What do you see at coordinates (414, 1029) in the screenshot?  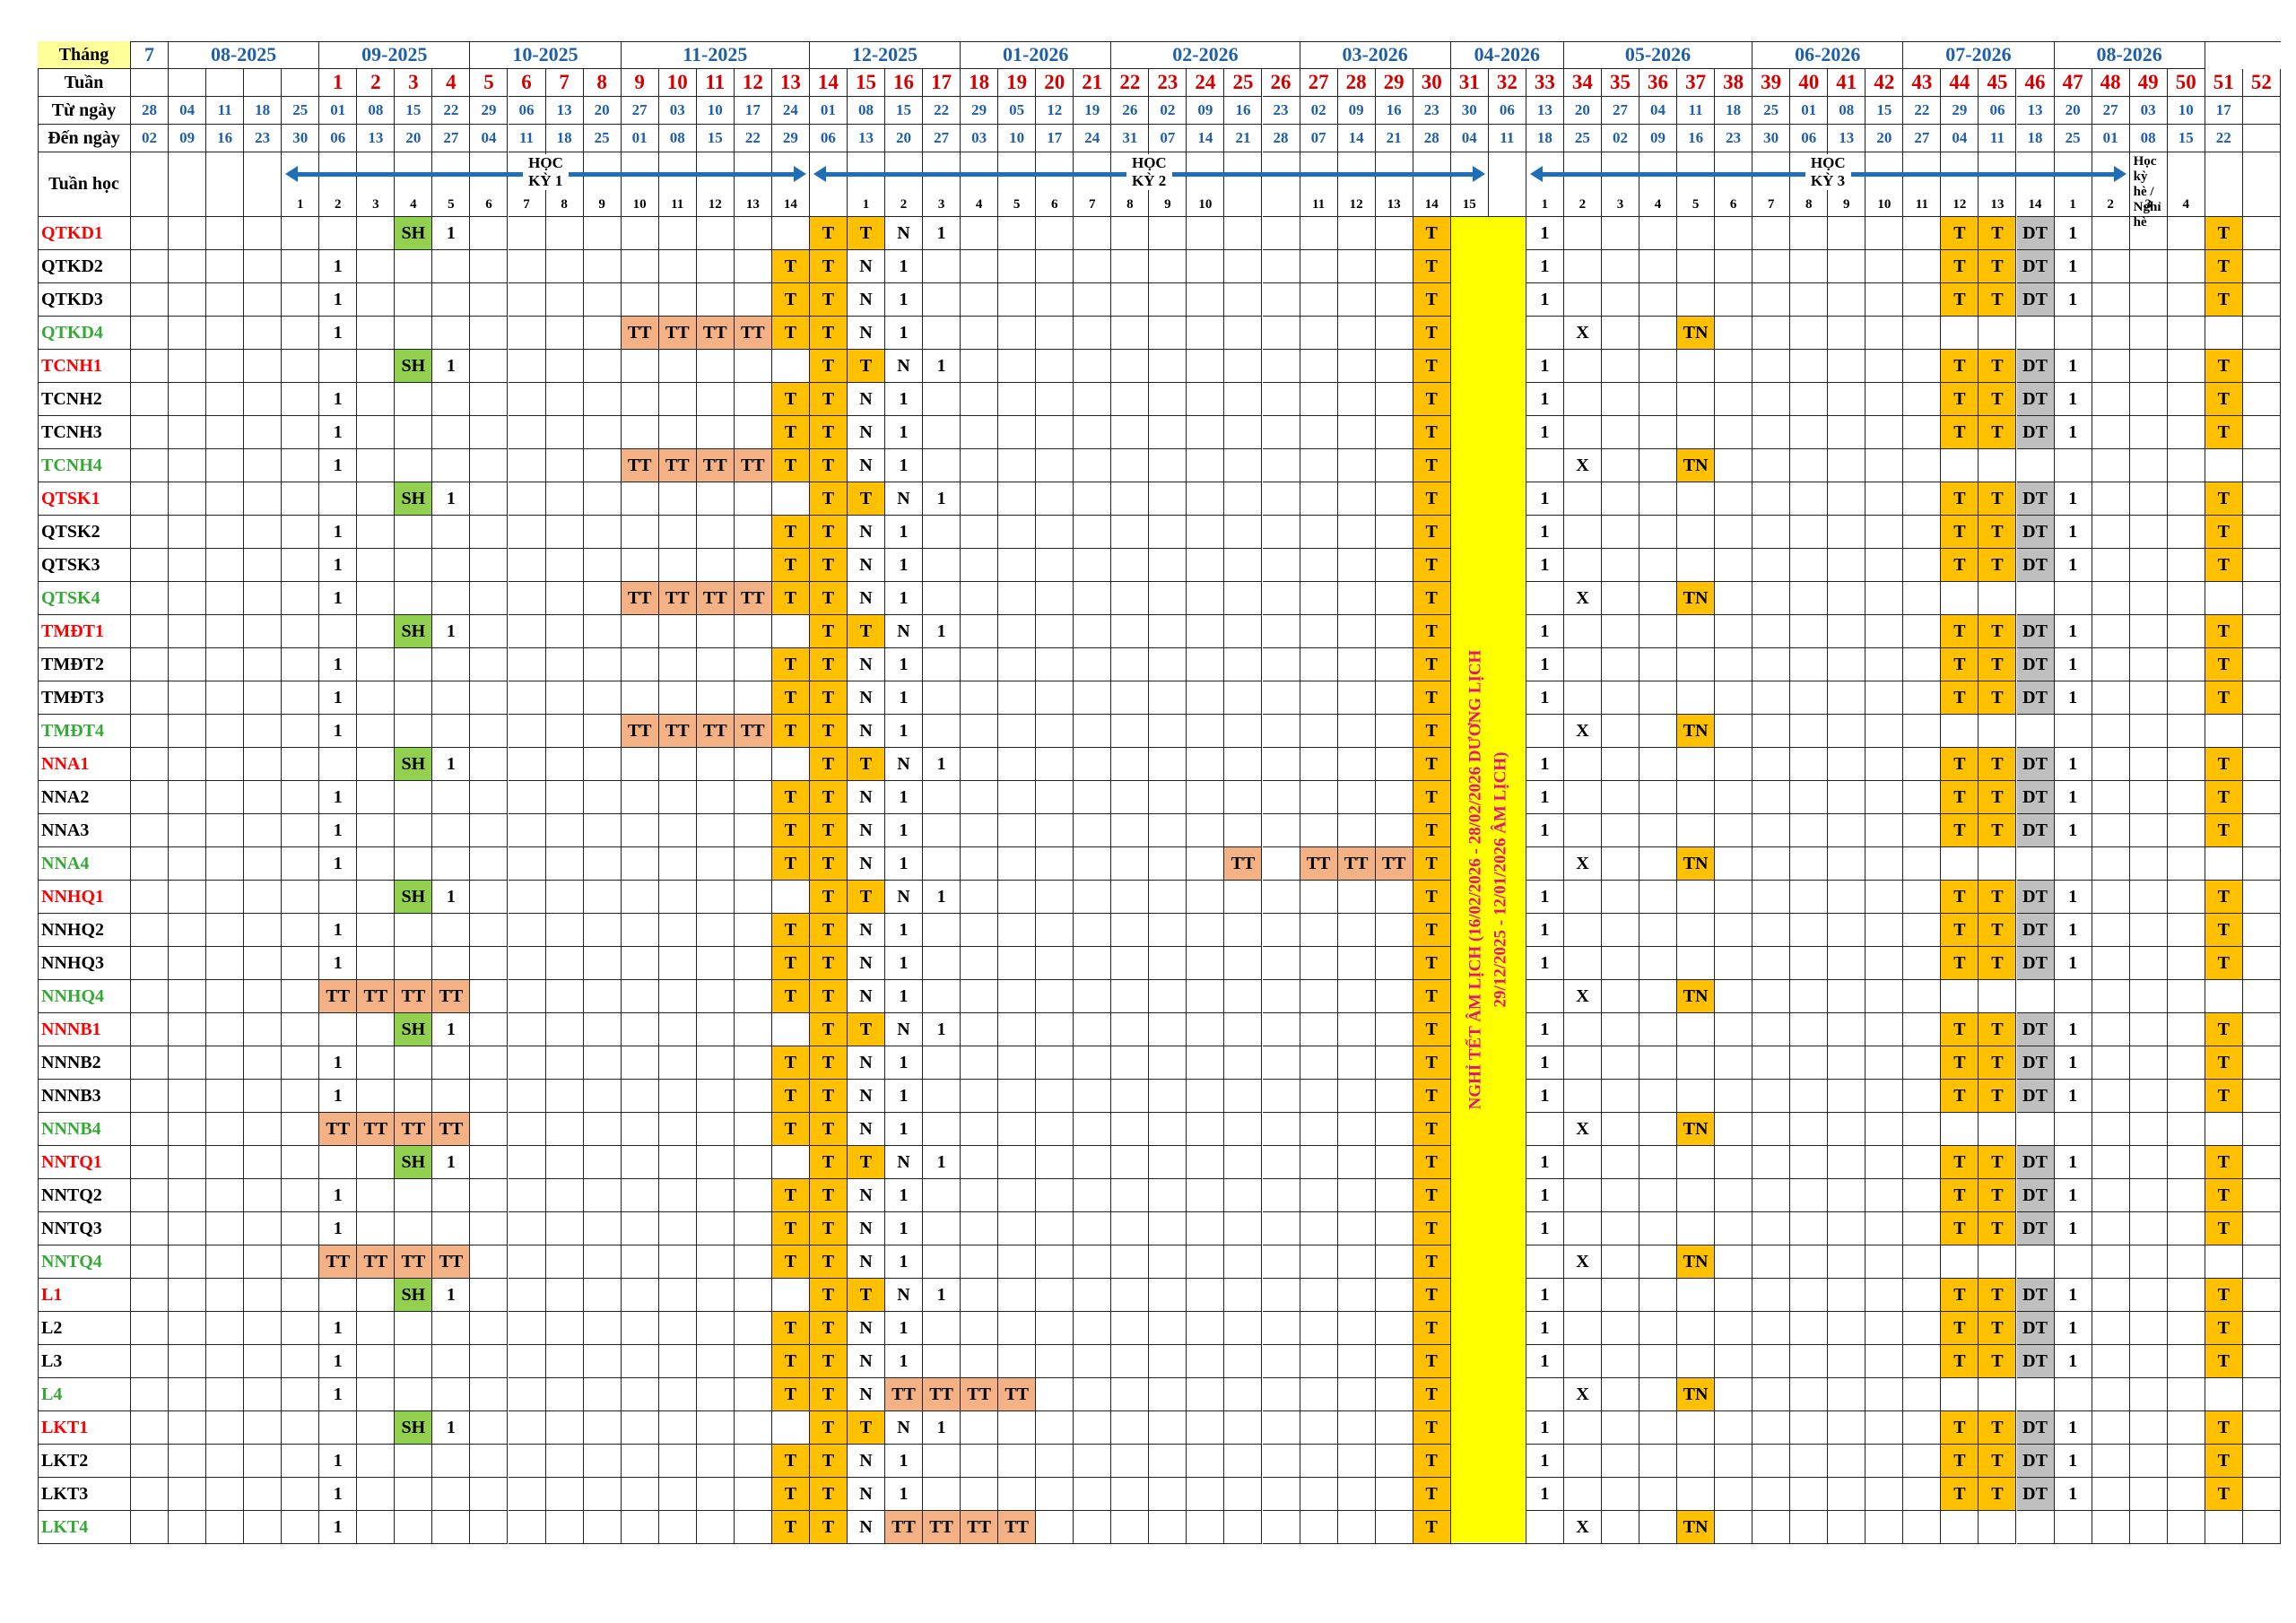 I see `schedule-cell-sh: SH` at bounding box center [414, 1029].